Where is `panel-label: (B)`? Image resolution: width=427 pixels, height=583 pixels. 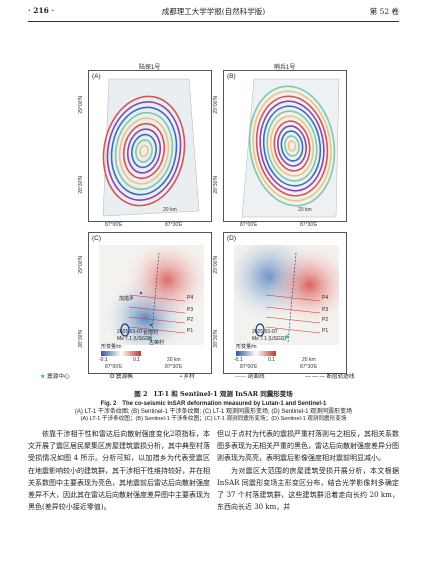 panel-label: (B) is located at coordinates (231, 76).